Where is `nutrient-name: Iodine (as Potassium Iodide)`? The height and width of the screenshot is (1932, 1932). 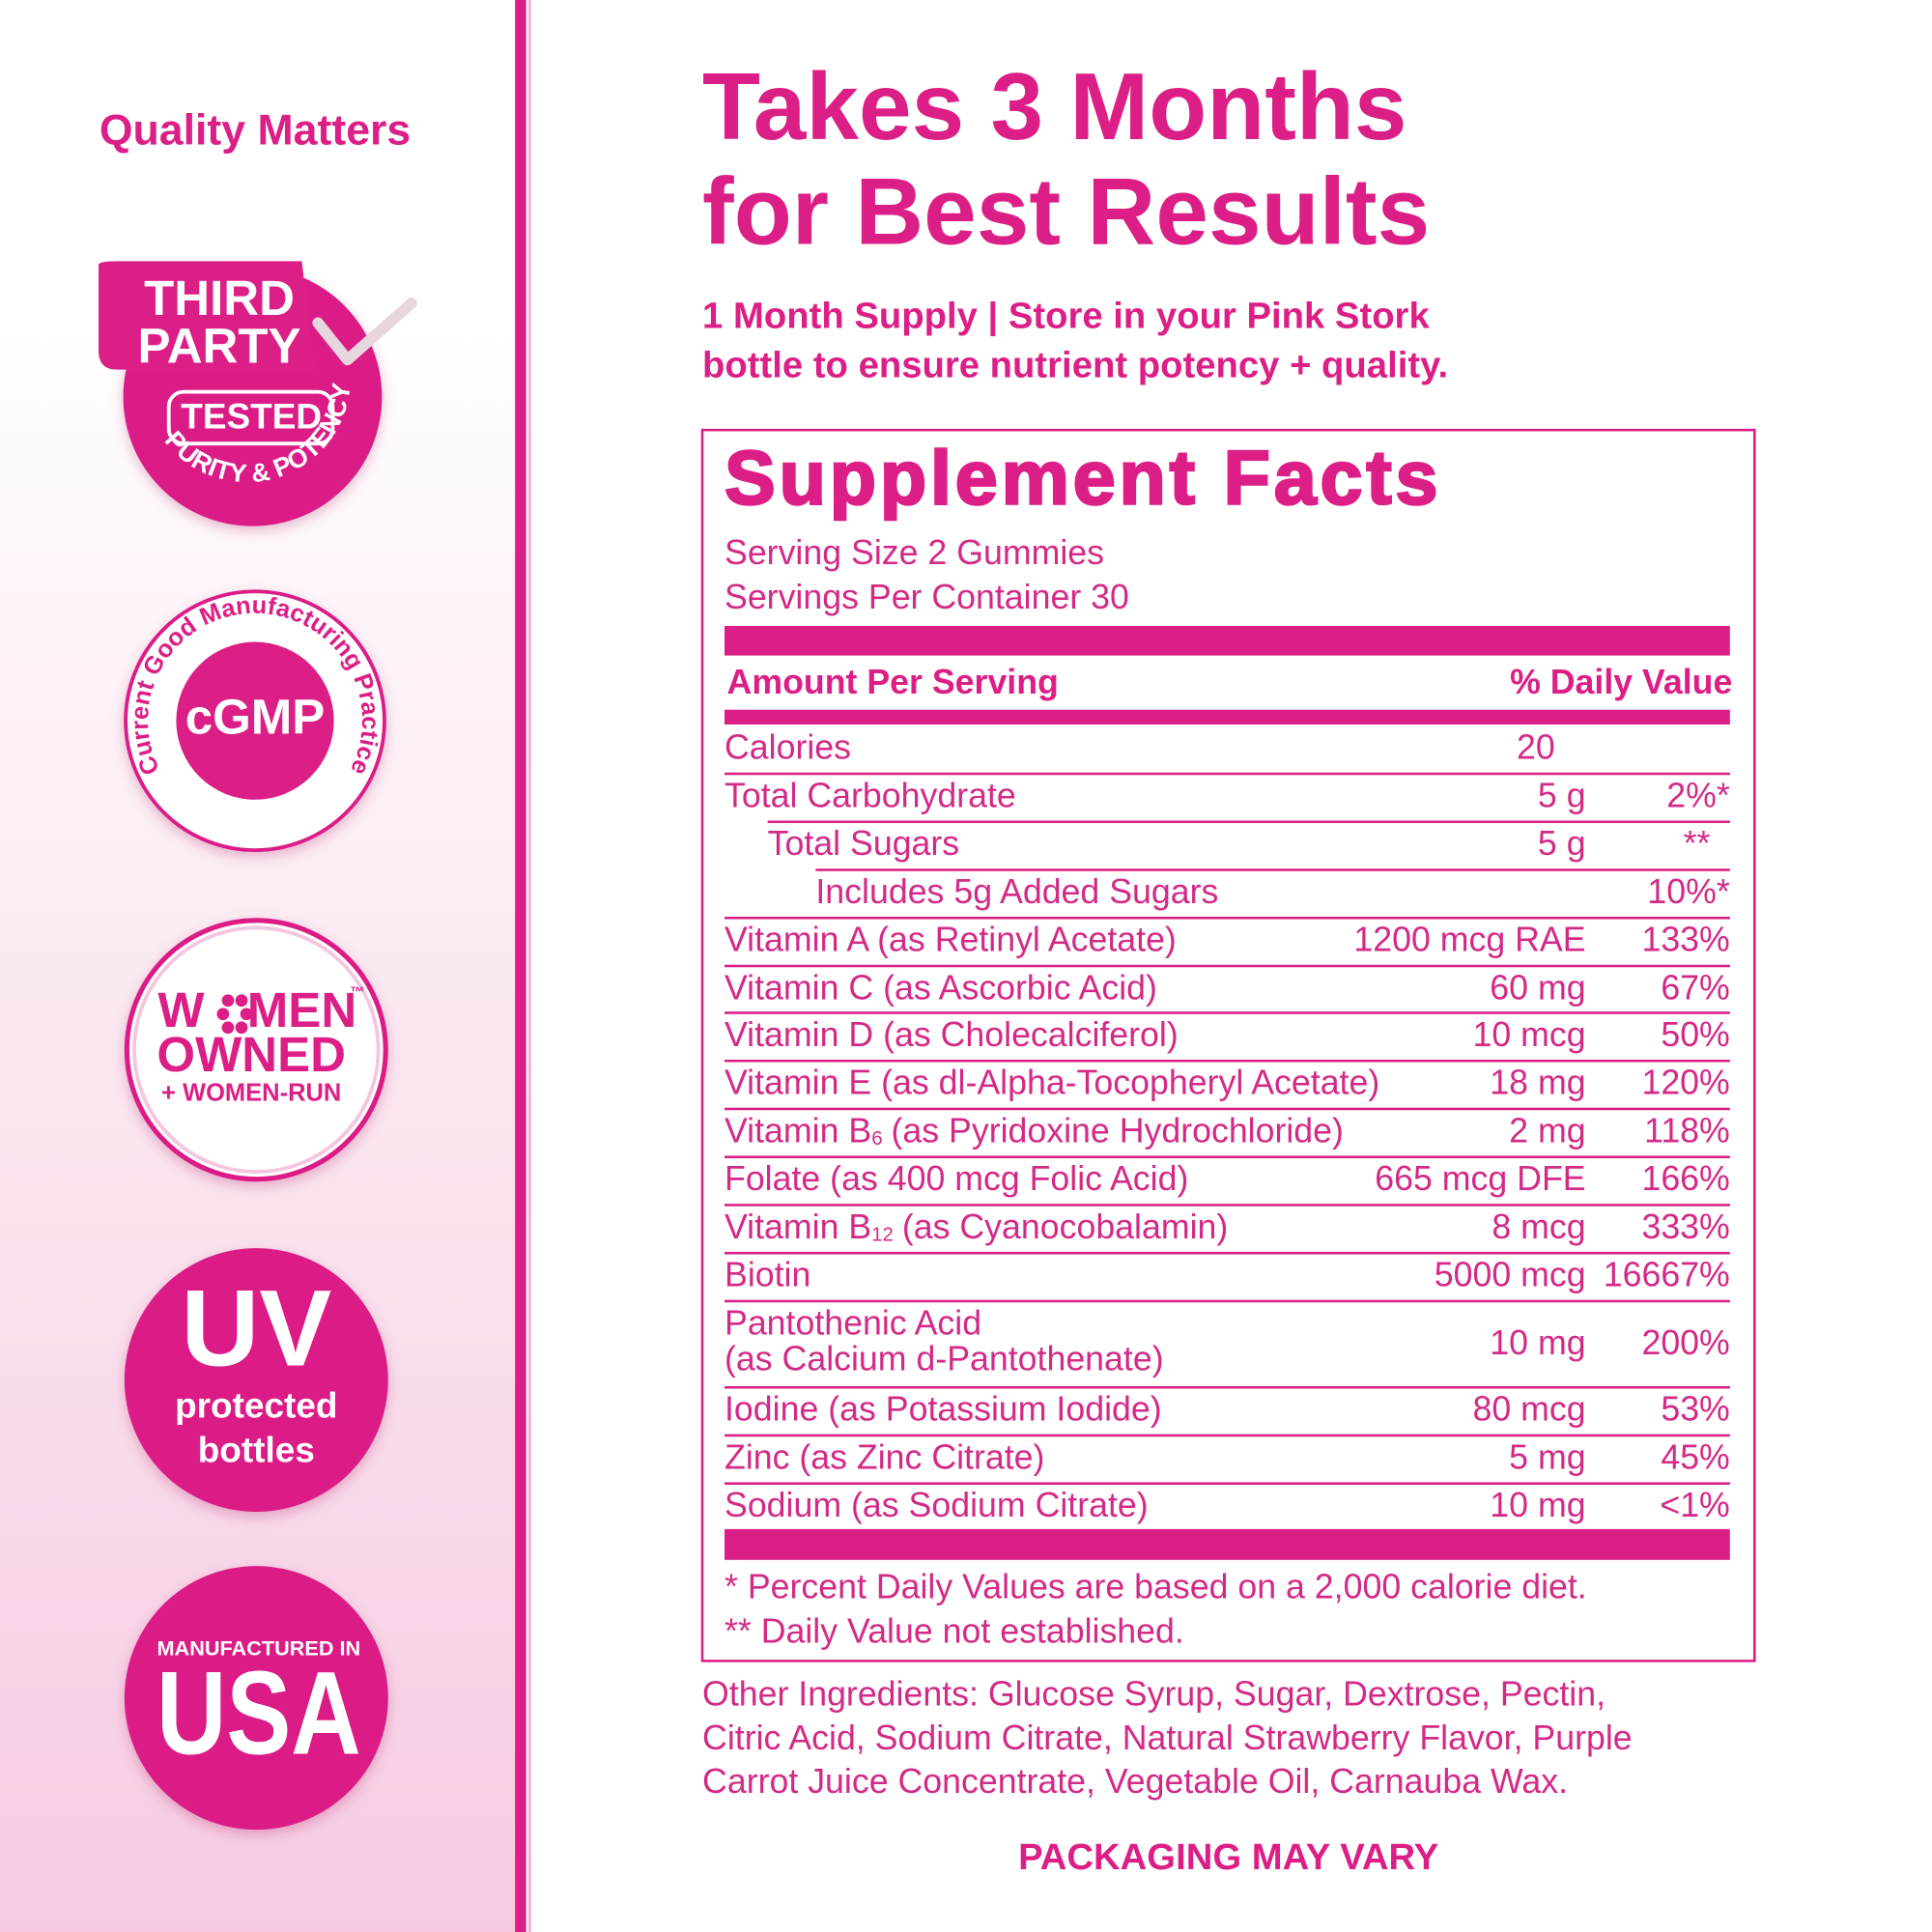 nutrient-name: Iodine (as Potassium Iodide) is located at coordinates (943, 1409).